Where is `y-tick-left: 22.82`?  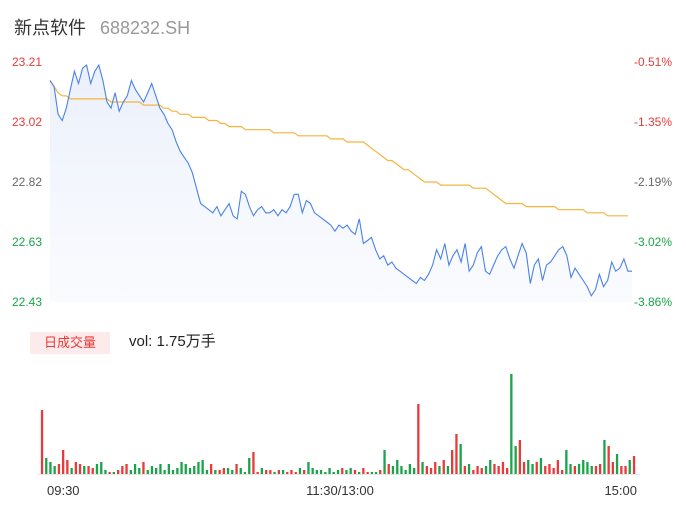 y-tick-left: 22.82 is located at coordinates (27, 182).